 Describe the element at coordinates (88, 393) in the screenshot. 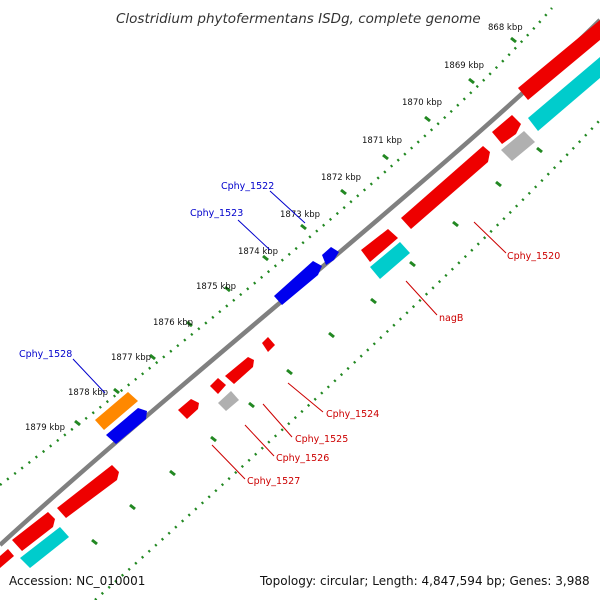

I see `tick-label: 1878 kbp` at that location.